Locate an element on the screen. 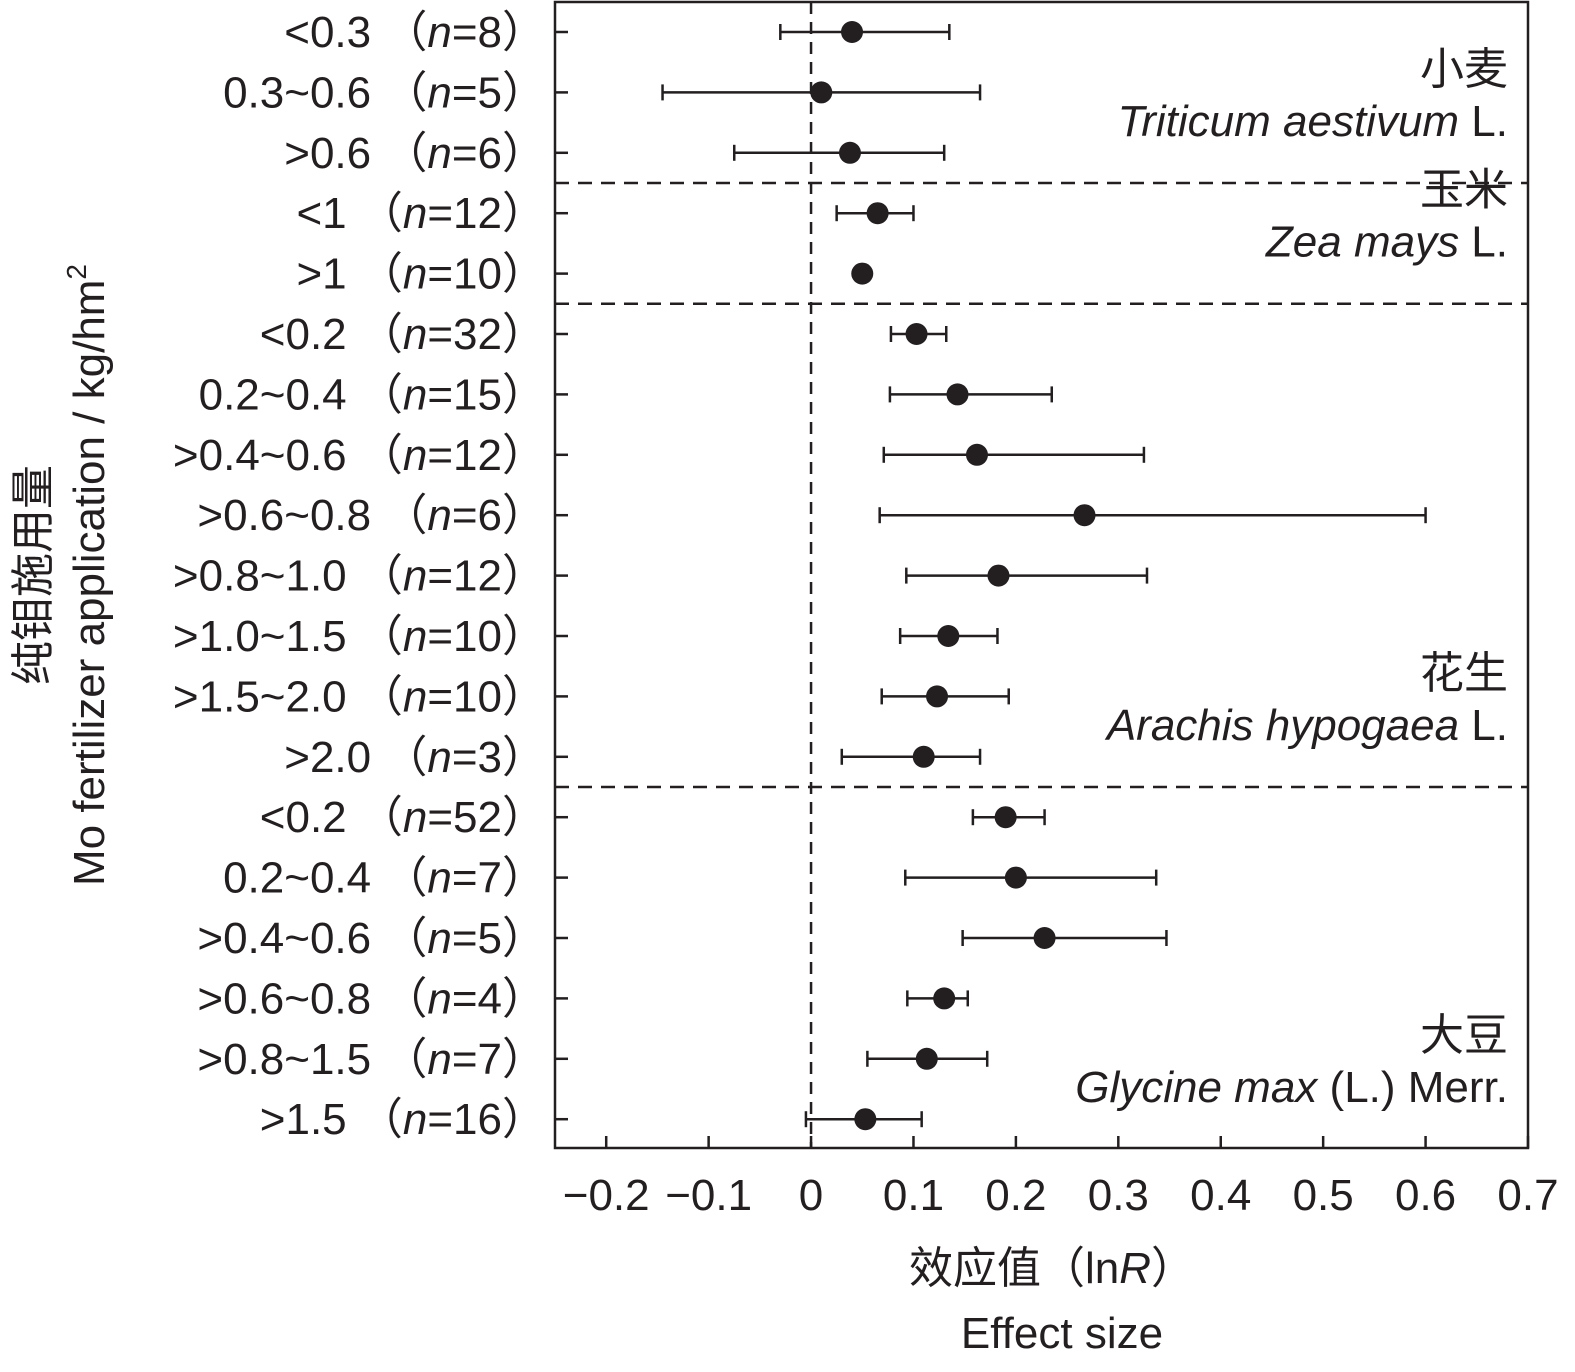  y-axis-title-cn: 纯钼施用量 is located at coordinates (33, 575).